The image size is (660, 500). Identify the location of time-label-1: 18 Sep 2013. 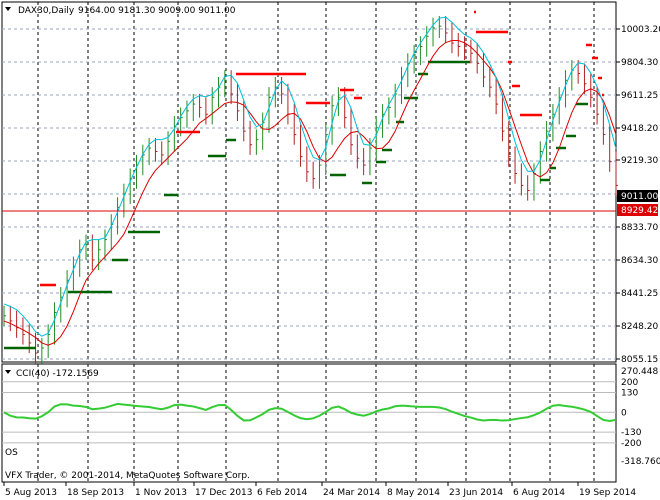
(95, 493).